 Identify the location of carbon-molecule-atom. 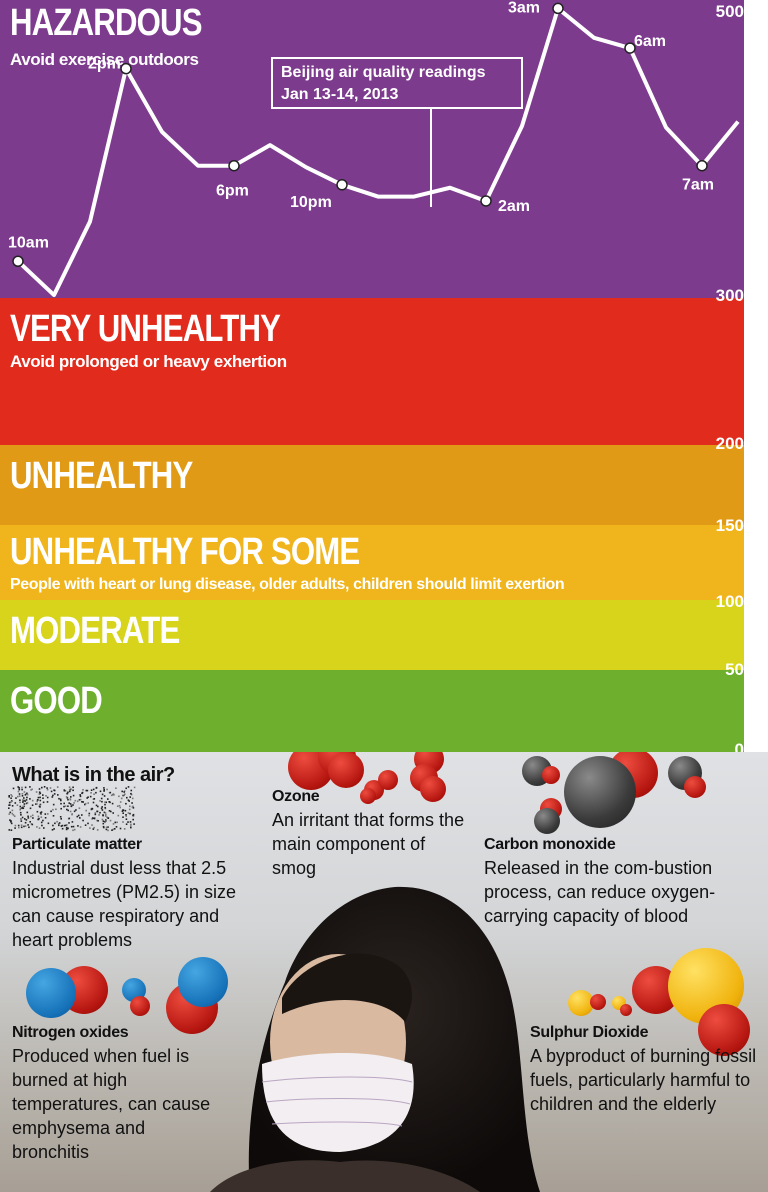
(695, 787).